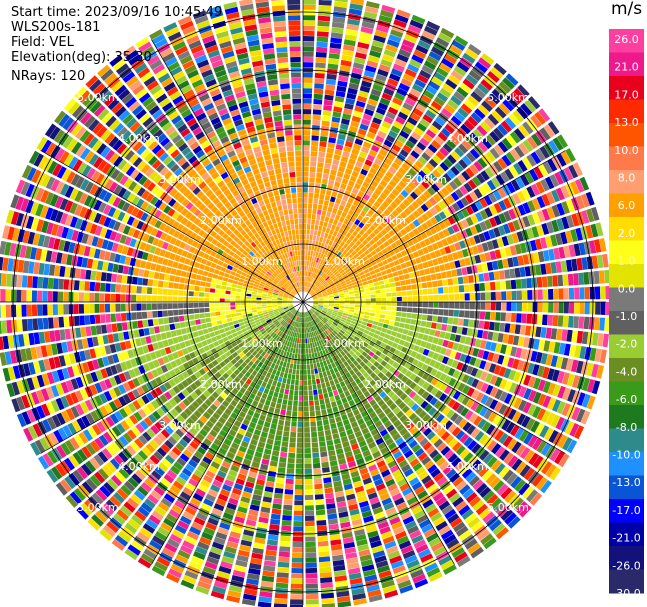 This screenshot has height=607, width=647. I want to click on gate-1991, so click(585, 368).